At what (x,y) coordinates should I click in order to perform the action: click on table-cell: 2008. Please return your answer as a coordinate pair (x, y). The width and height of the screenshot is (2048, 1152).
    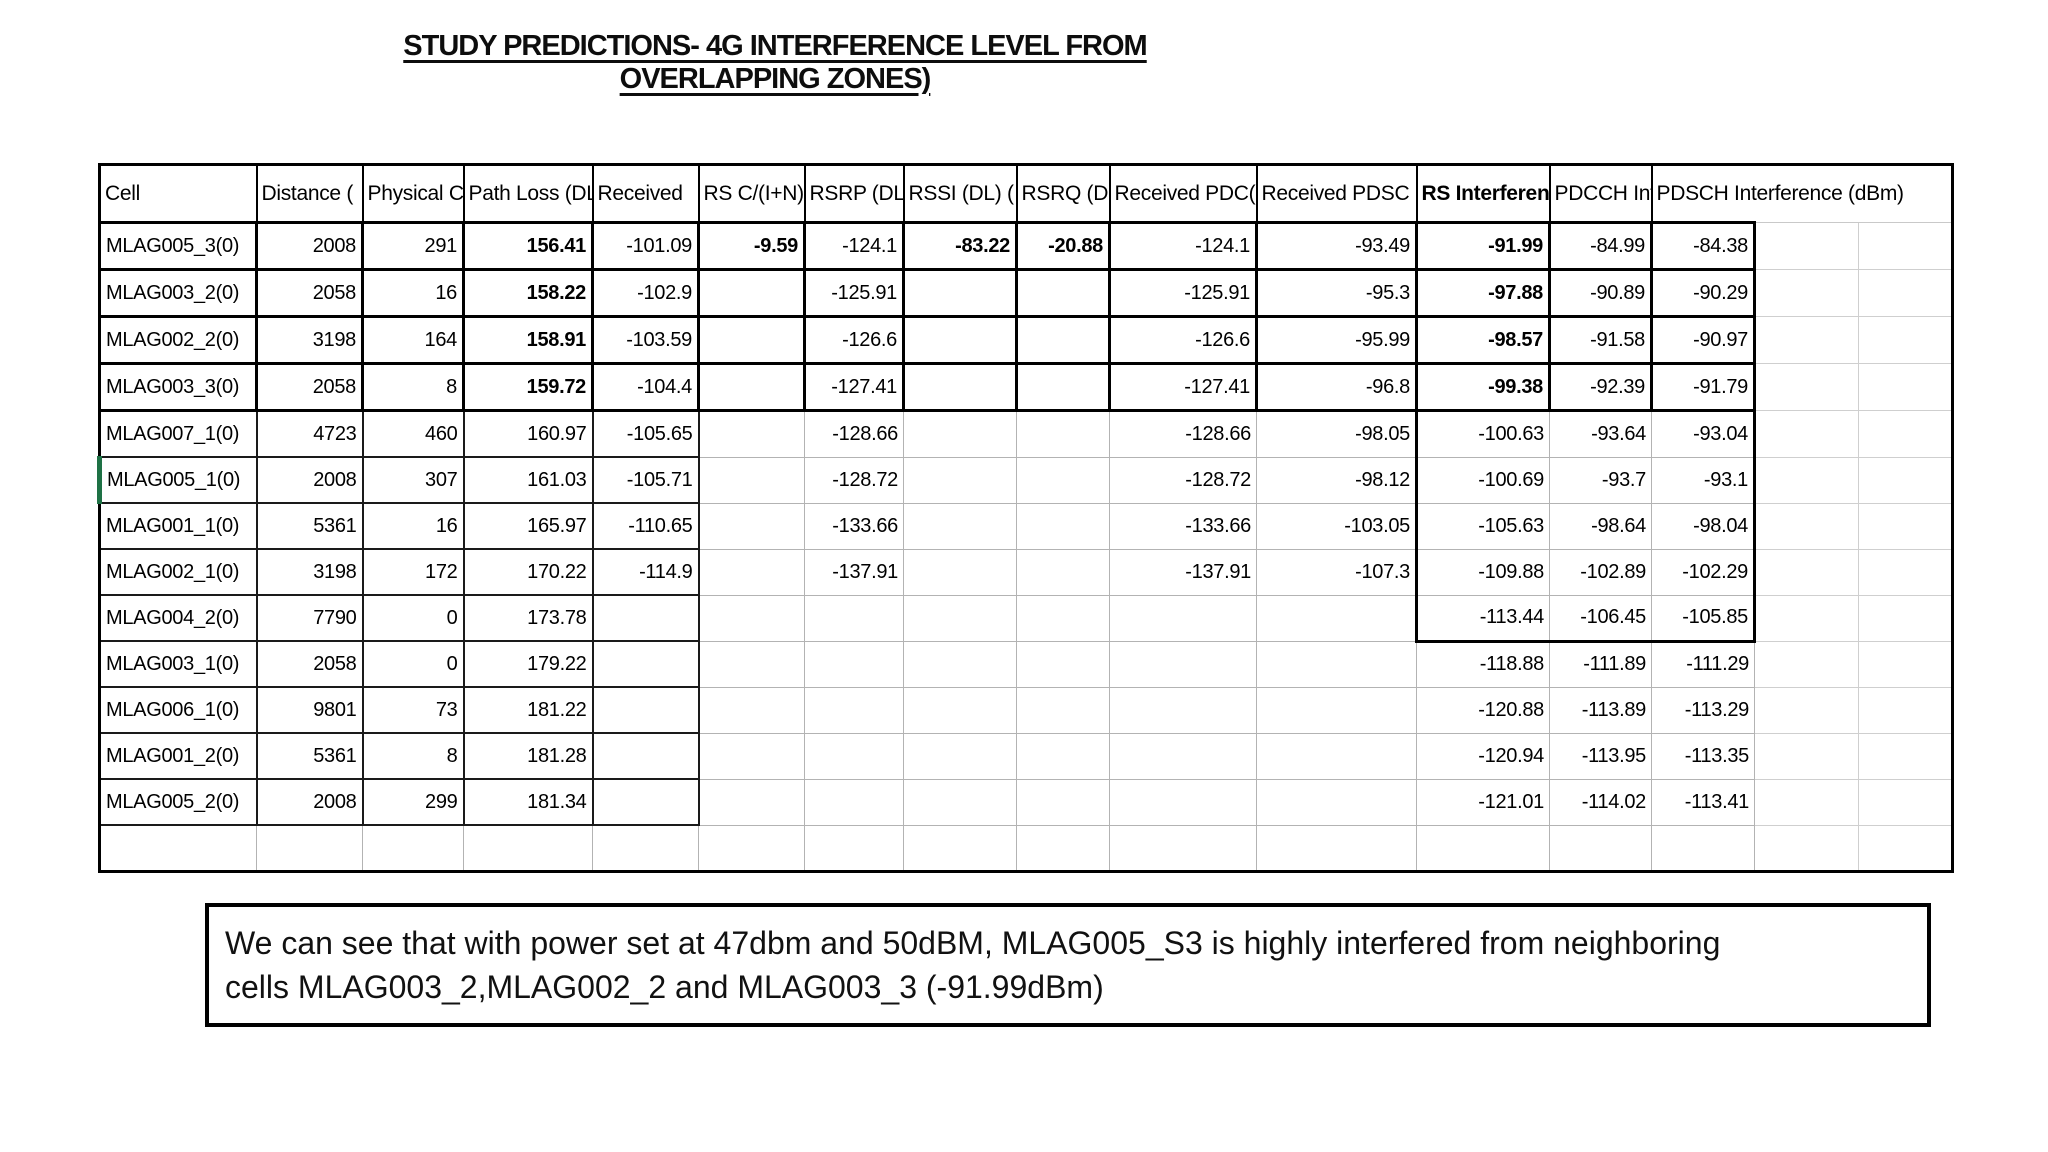
    Looking at the image, I should click on (309, 802).